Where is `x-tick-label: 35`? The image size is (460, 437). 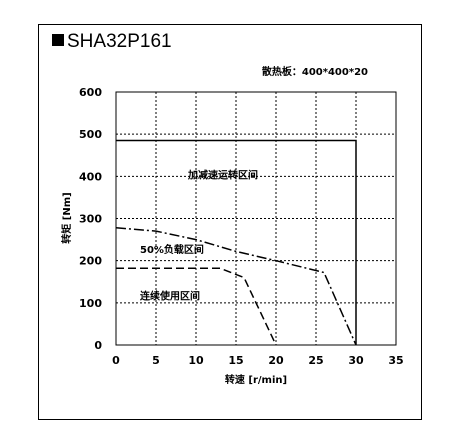 x-tick-label: 35 is located at coordinates (395, 360).